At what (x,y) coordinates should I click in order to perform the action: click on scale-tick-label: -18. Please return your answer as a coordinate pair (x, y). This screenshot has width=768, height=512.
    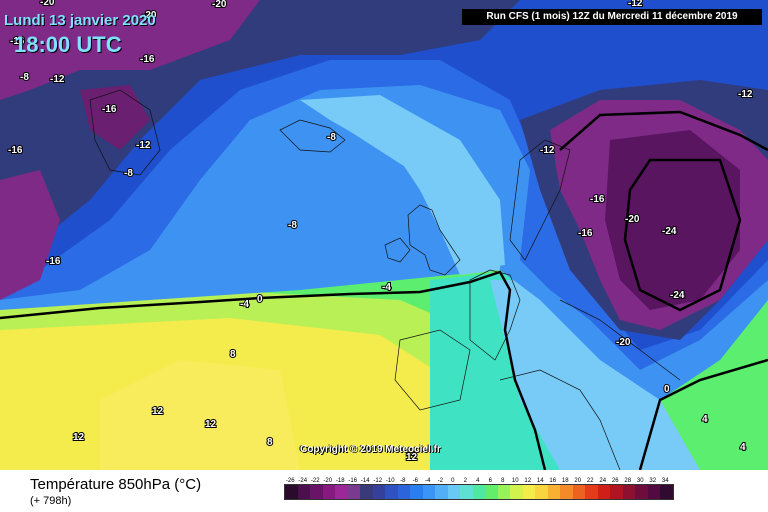
    Looking at the image, I should click on (340, 481).